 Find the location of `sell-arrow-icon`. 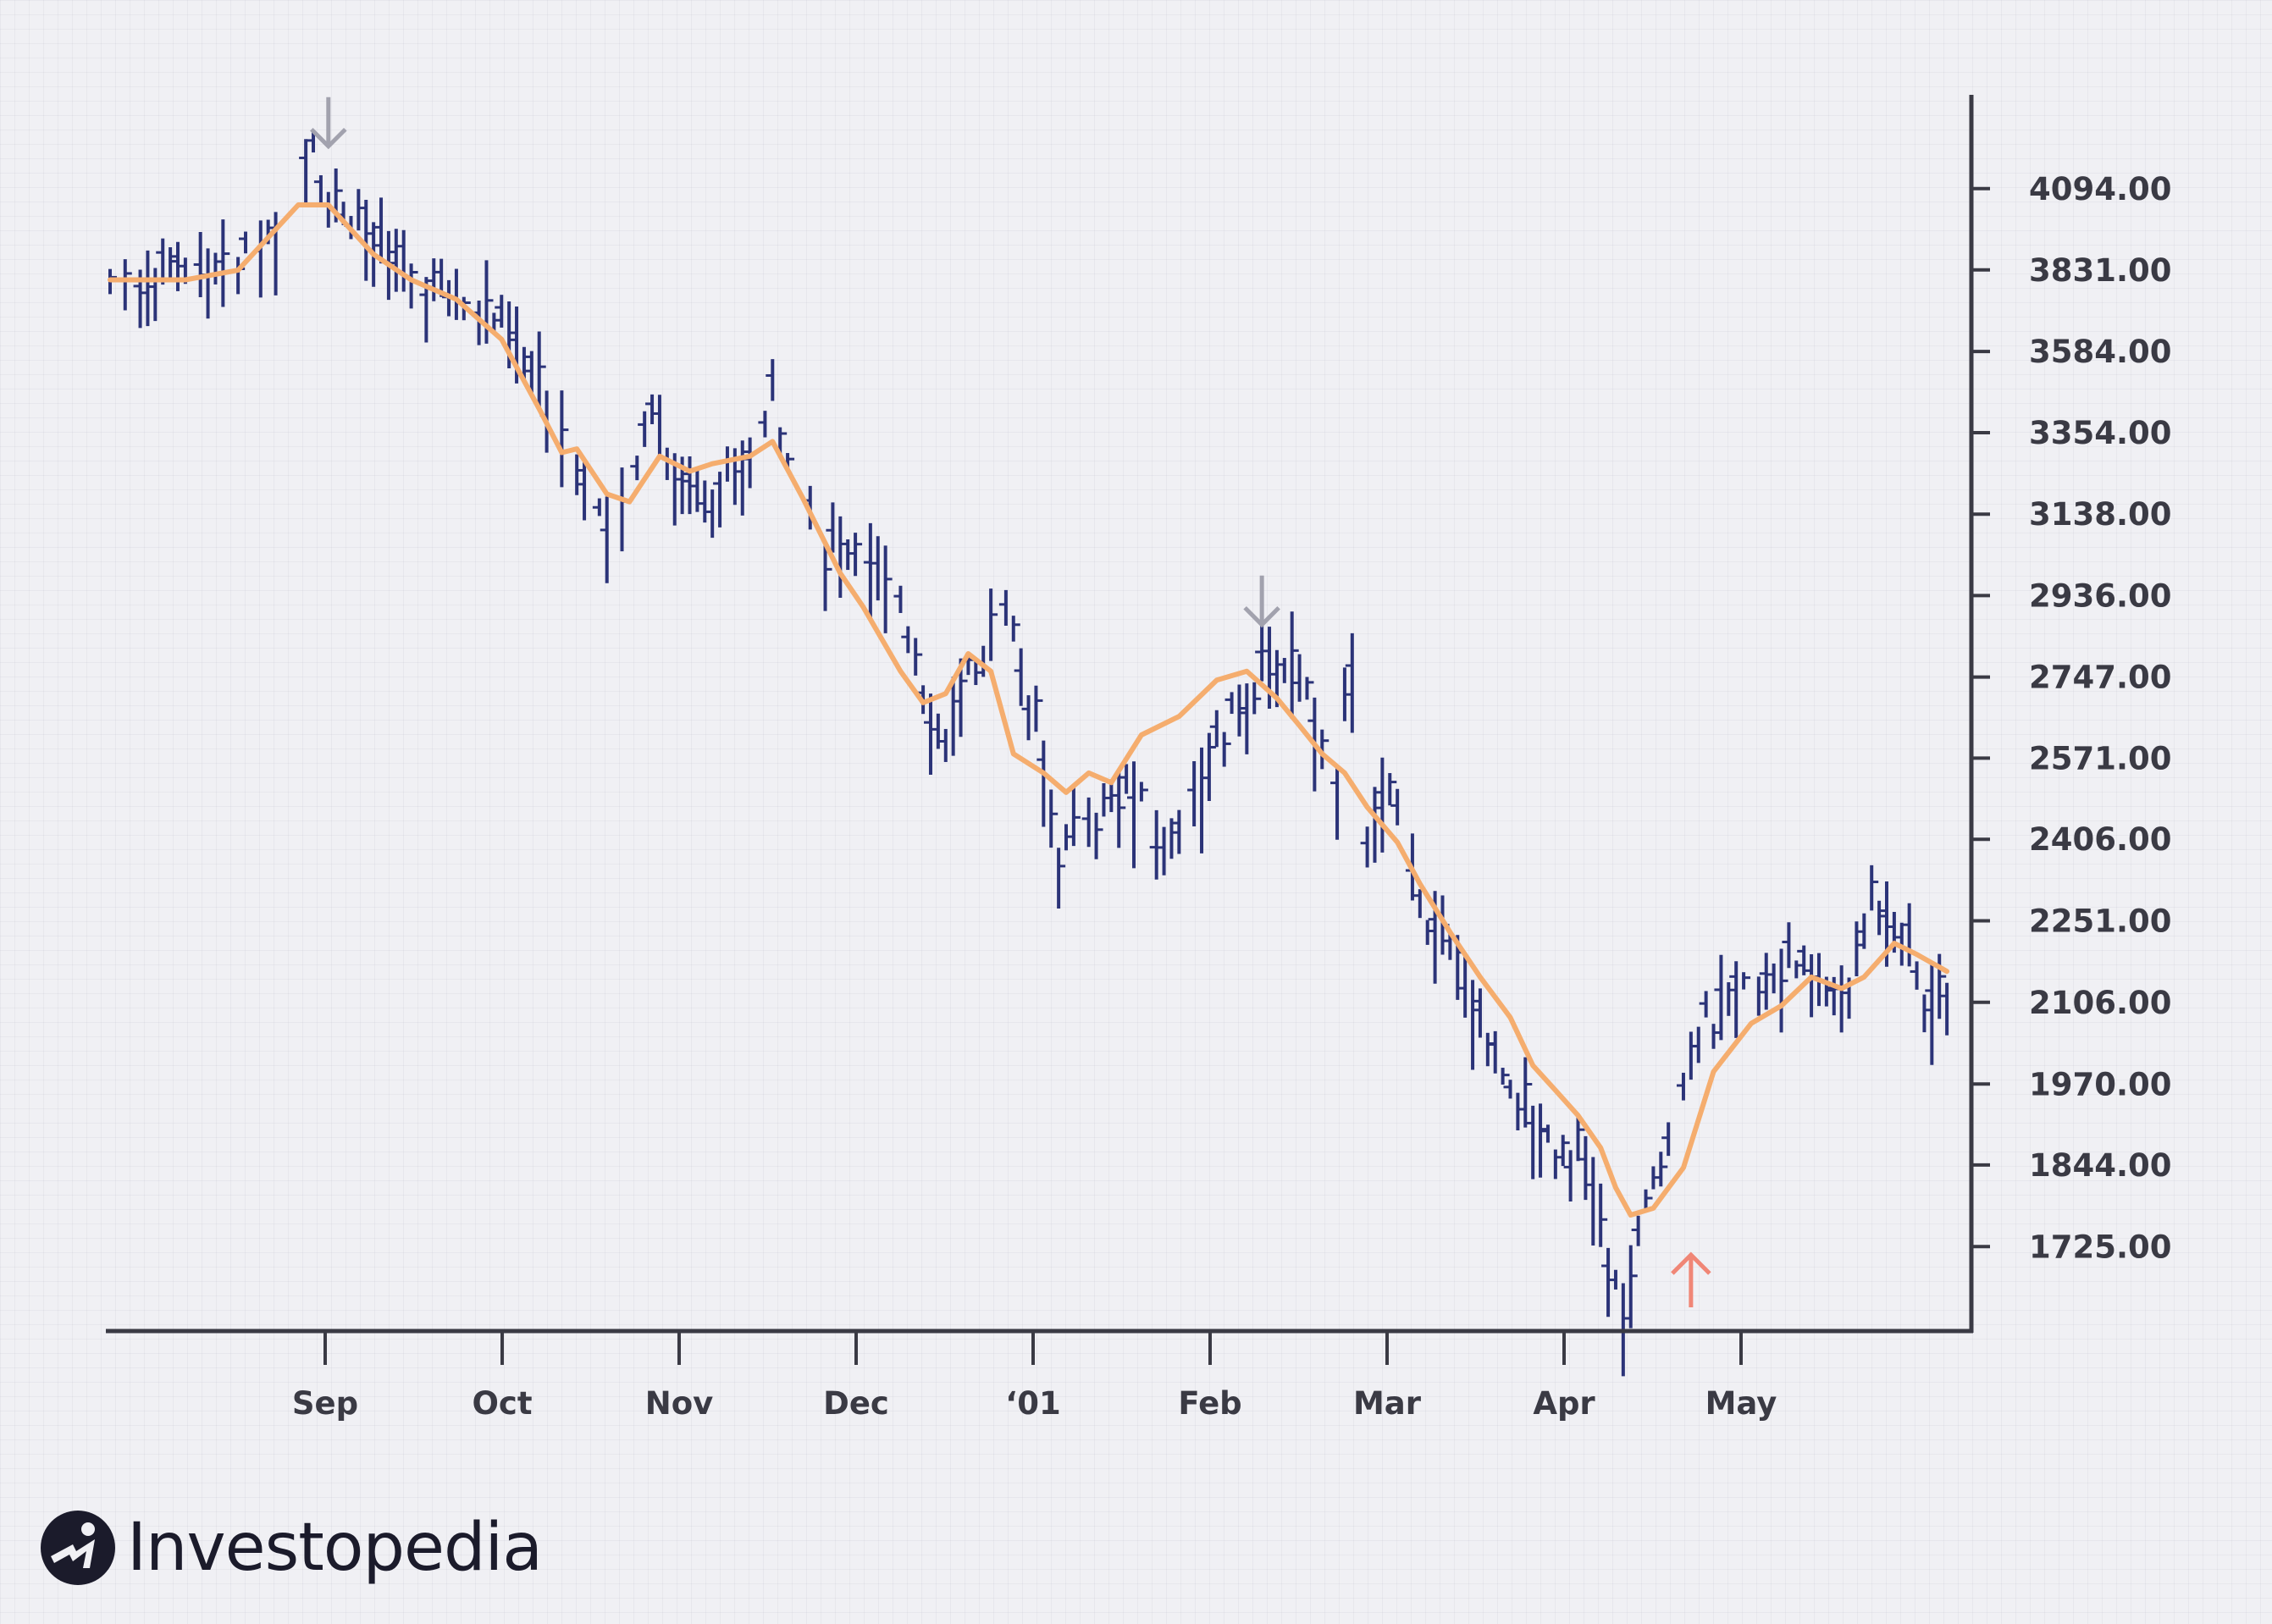

sell-arrow-icon is located at coordinates (1261, 601).